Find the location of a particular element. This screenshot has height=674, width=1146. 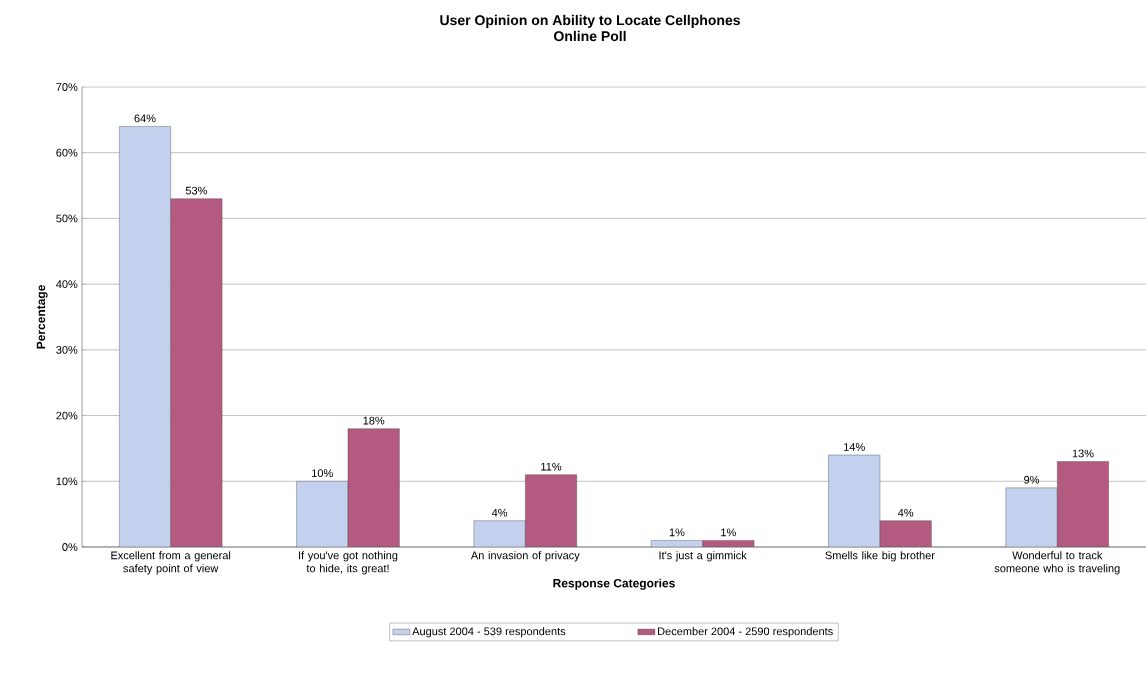

y-tick-label: 10% is located at coordinates (67, 481).